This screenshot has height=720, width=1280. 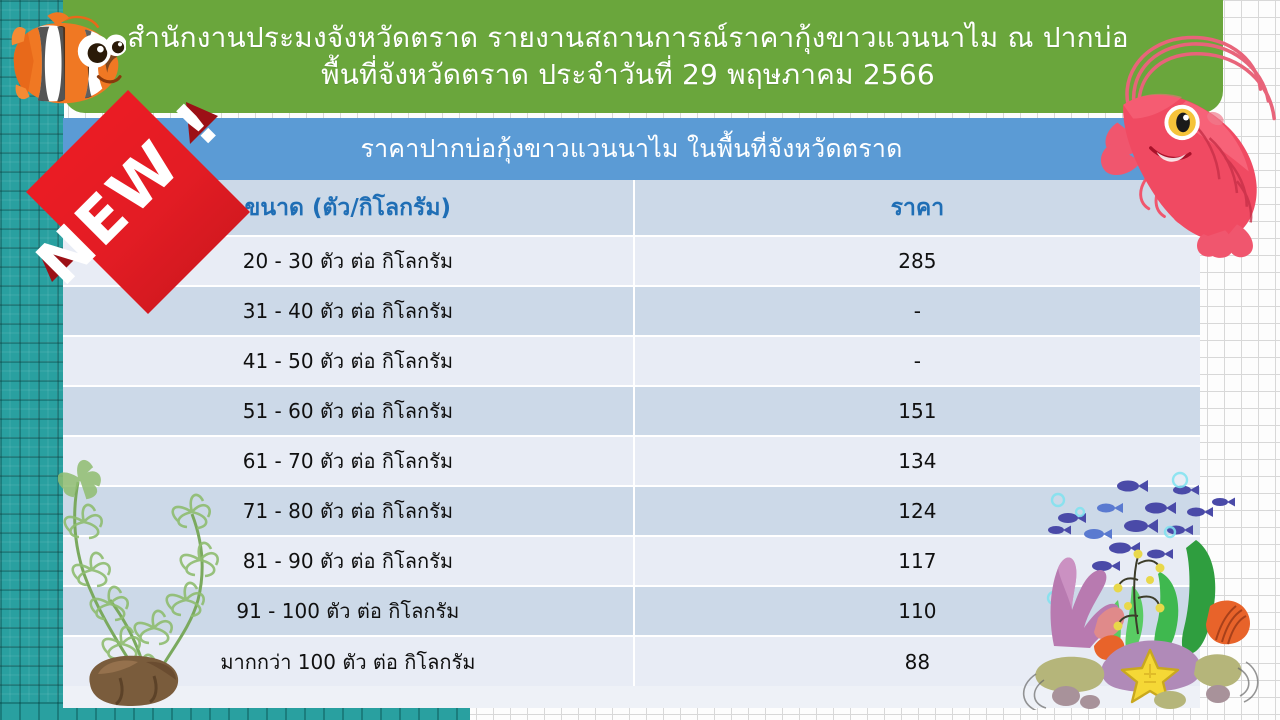 I want to click on cell-price: 151, so click(x=916, y=411).